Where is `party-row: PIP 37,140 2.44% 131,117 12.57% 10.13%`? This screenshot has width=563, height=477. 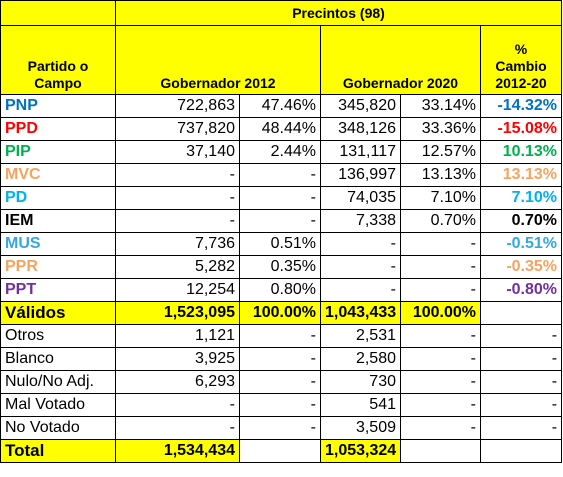
party-row: PIP 37,140 2.44% 131,117 12.57% 10.13% is located at coordinates (281, 152).